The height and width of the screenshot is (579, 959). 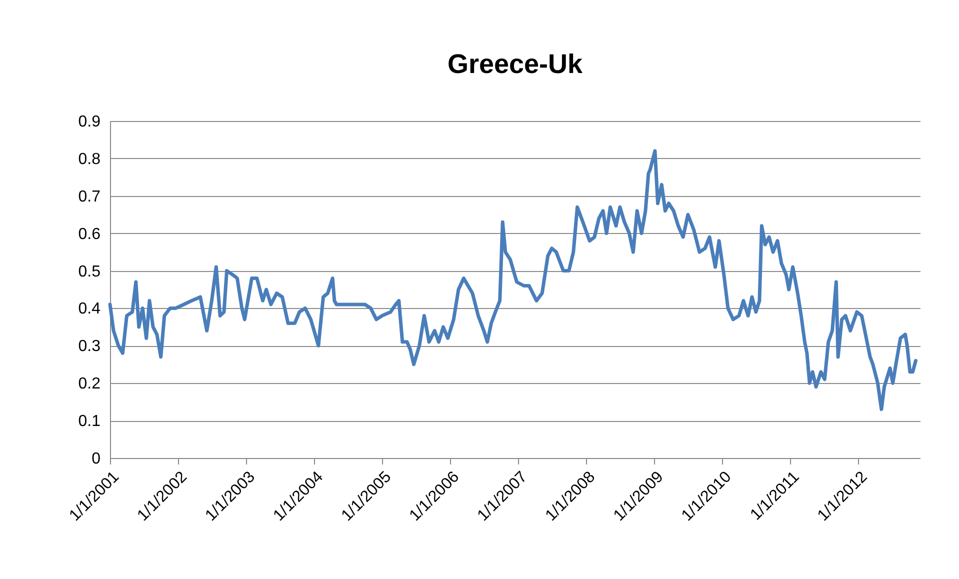 What do you see at coordinates (89, 271) in the screenshot?
I see `y-tick-label: 0.5` at bounding box center [89, 271].